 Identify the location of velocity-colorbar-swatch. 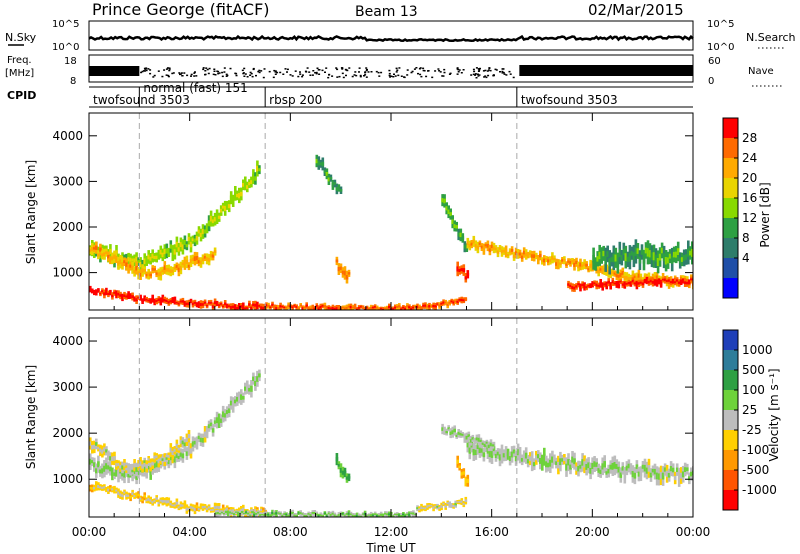
(730, 400).